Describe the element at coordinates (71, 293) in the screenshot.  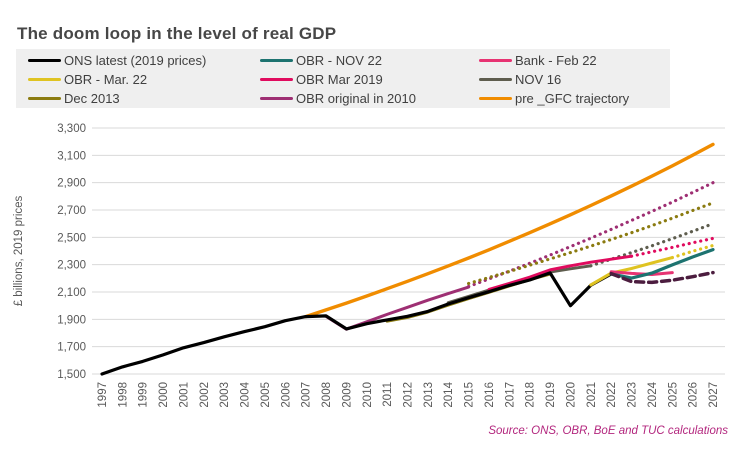
I see `y-tick-label: 2,100` at that location.